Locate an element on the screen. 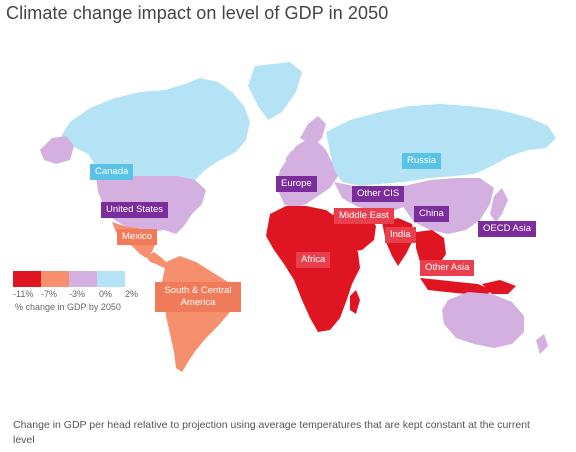  label-india: India is located at coordinates (400, 235).